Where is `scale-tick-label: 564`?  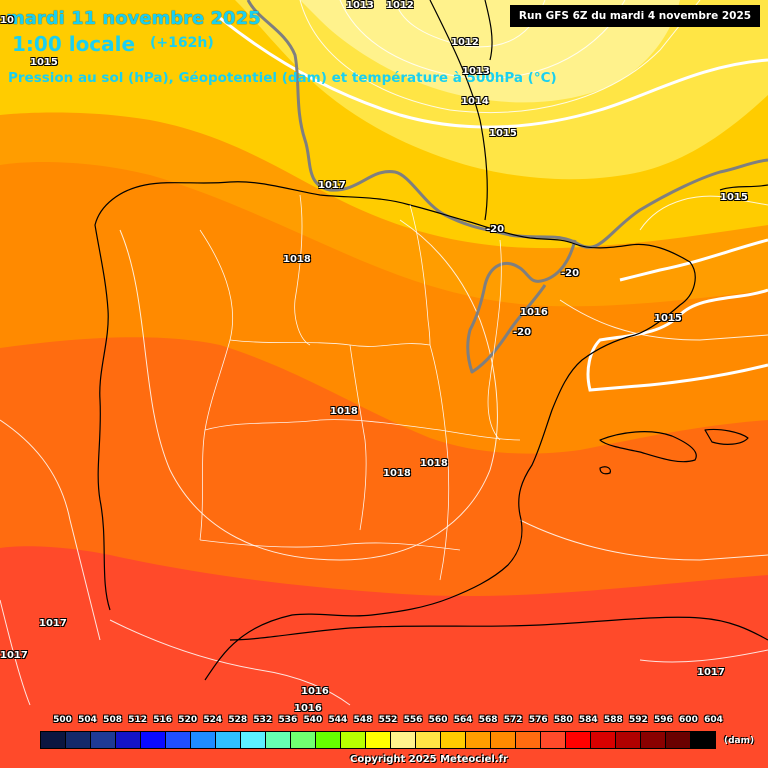
scale-tick-label: 564 is located at coordinates (463, 720).